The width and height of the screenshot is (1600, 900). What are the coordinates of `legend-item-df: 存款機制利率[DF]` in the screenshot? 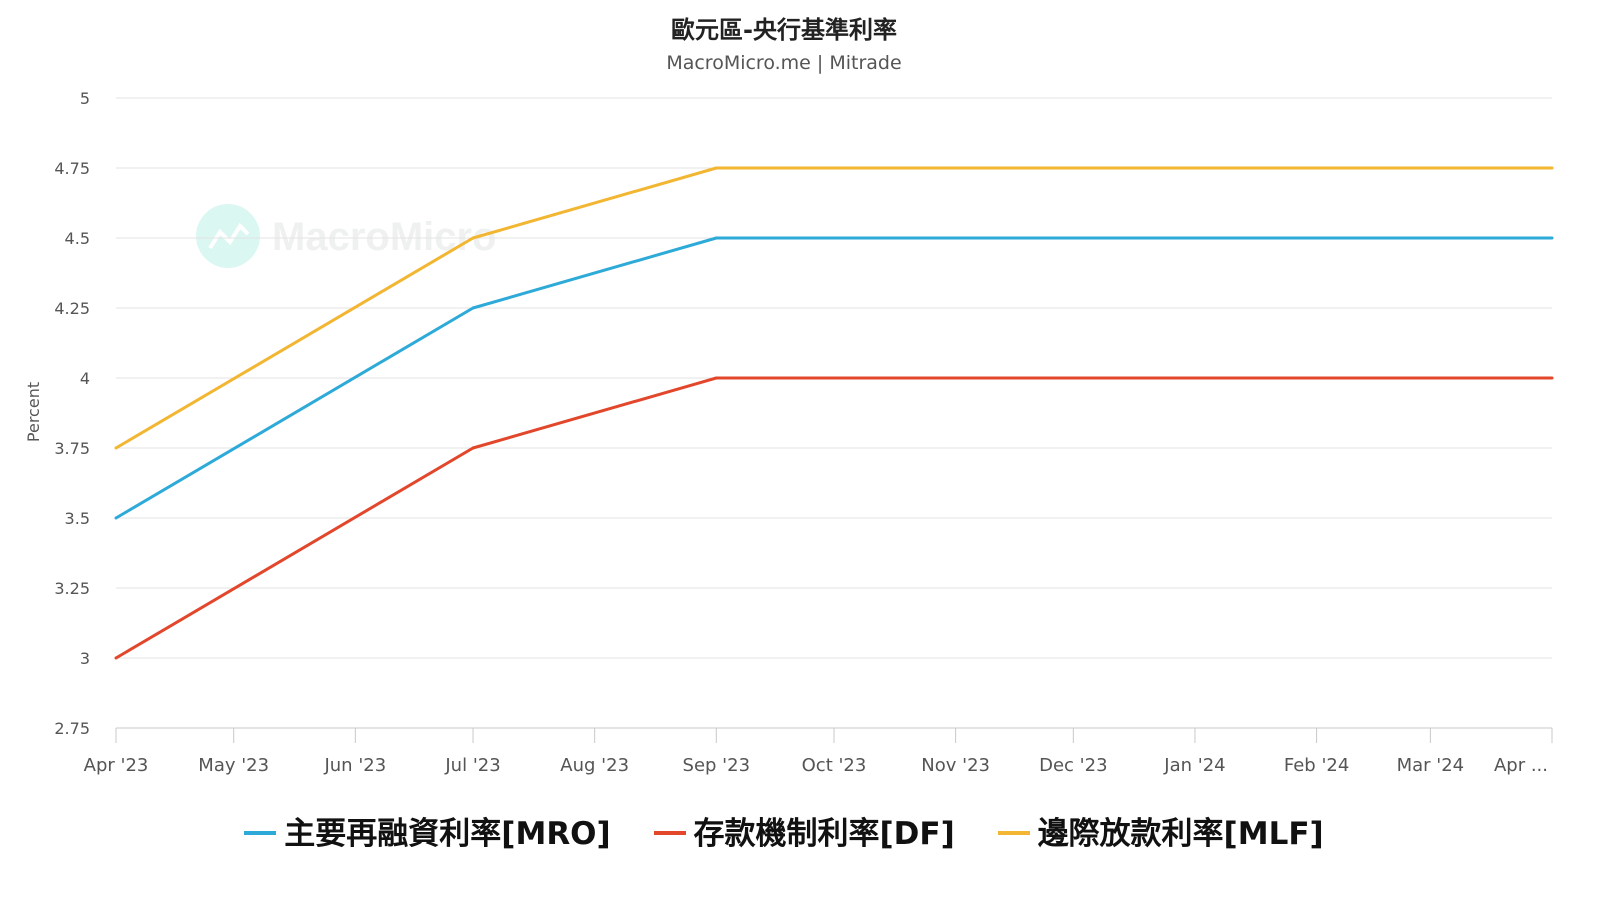 It's located at (804, 830).